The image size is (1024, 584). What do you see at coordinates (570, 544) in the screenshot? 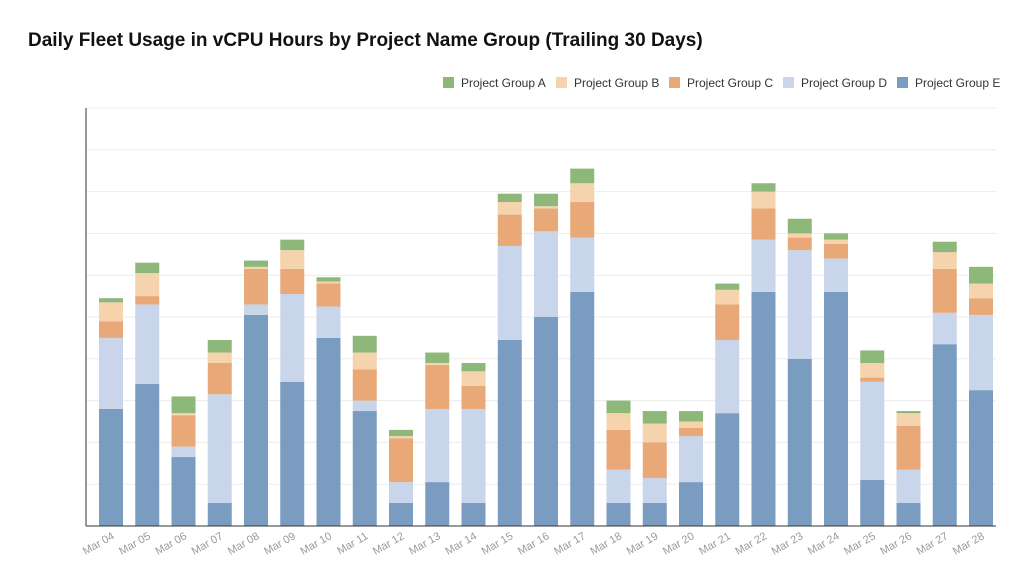
I see `x-tick-label: Mar 17` at bounding box center [570, 544].